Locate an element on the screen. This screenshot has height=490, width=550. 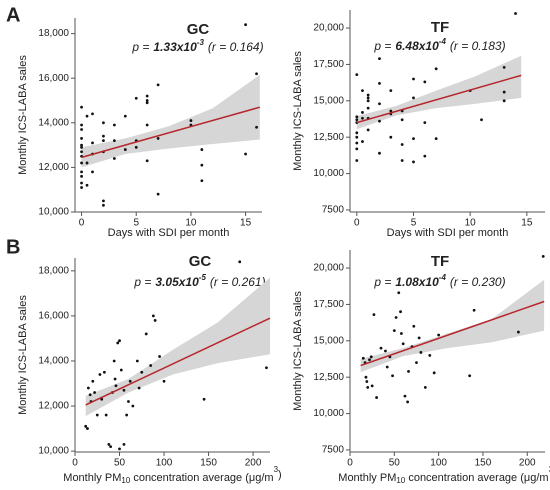
y-tick-label: 18,000 is located at coordinates (53, 270).